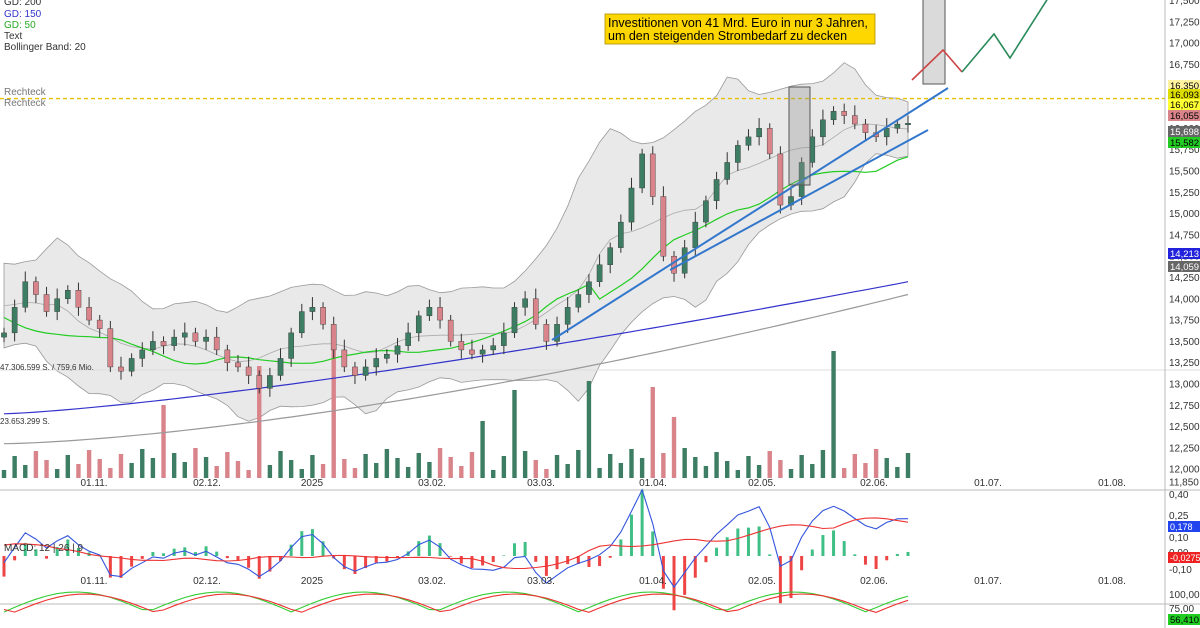 The image size is (1200, 628). Describe the element at coordinates (93, 581) in the screenshot. I see `date-label: 01.11.` at that location.